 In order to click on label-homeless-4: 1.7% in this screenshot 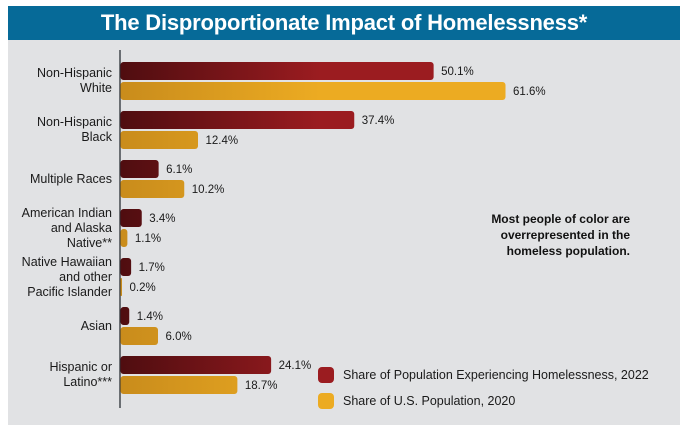, I will do `click(152, 268)`.